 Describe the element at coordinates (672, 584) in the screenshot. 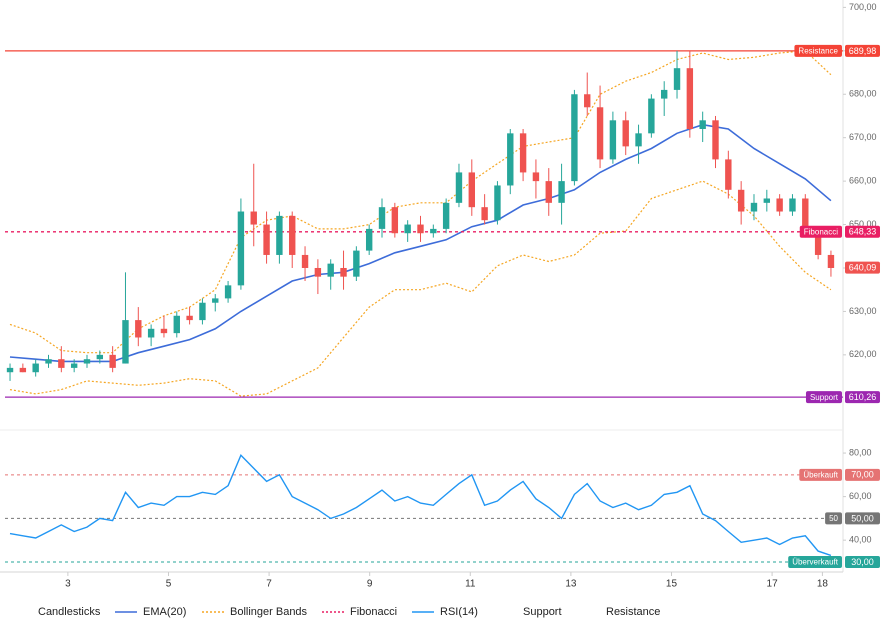

I see `x-tick-label: 15` at that location.